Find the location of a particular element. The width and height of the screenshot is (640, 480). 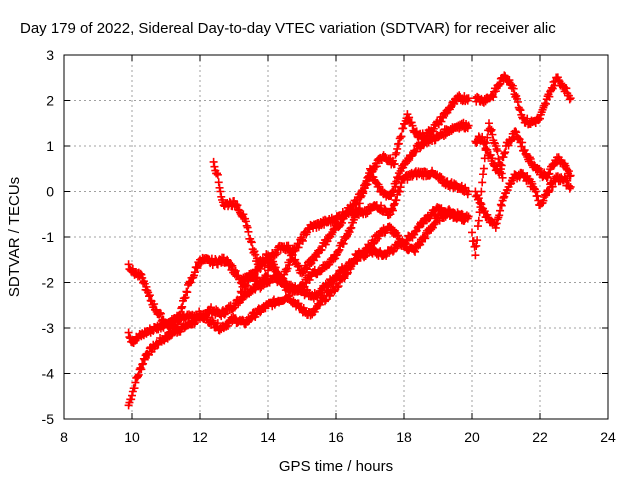

y-tick-label: -1 is located at coordinates (48, 237).